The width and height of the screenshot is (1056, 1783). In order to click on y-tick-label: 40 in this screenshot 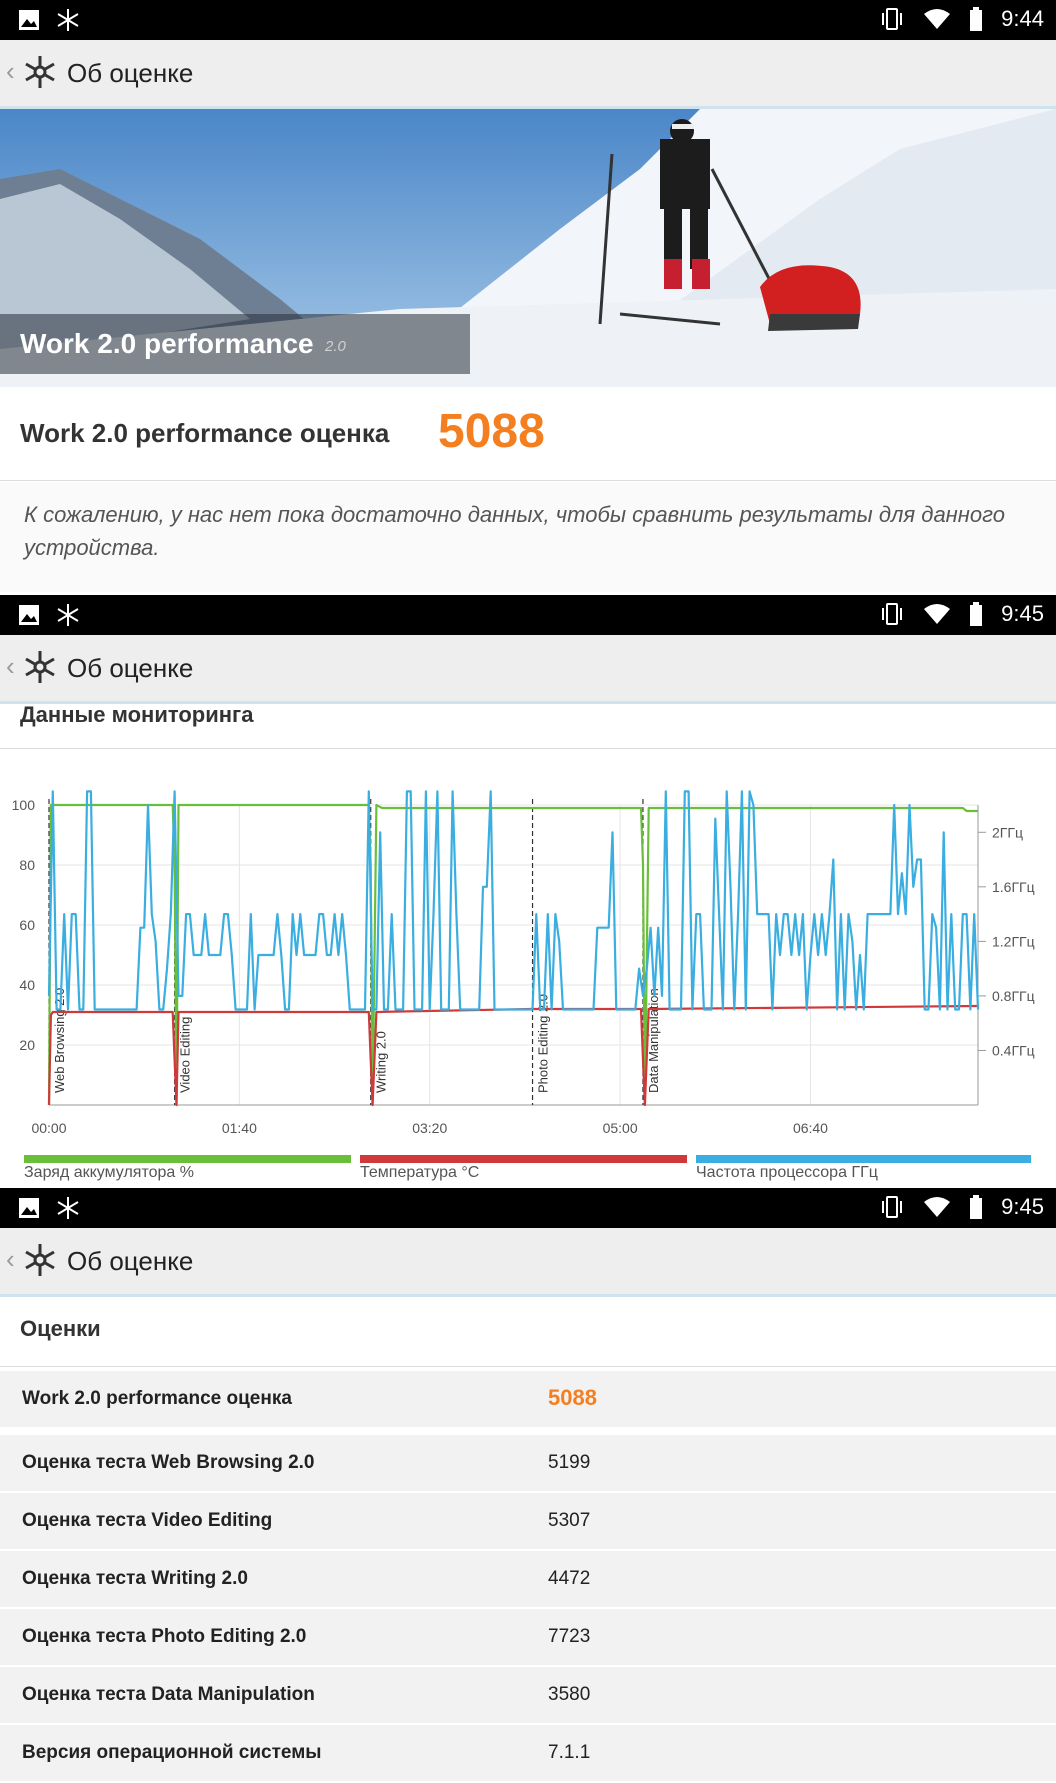, I will do `click(27, 985)`.